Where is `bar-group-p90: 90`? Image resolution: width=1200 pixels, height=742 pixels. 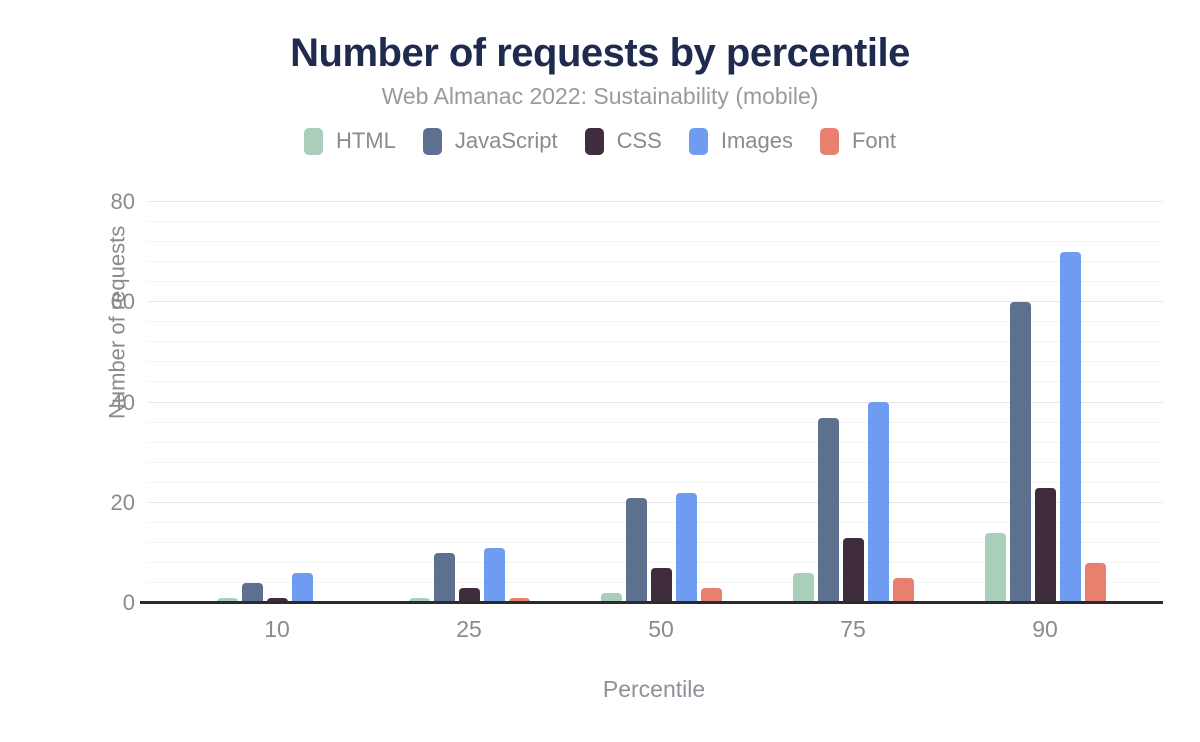
bar-group-p90: 90 is located at coordinates (1045, 422).